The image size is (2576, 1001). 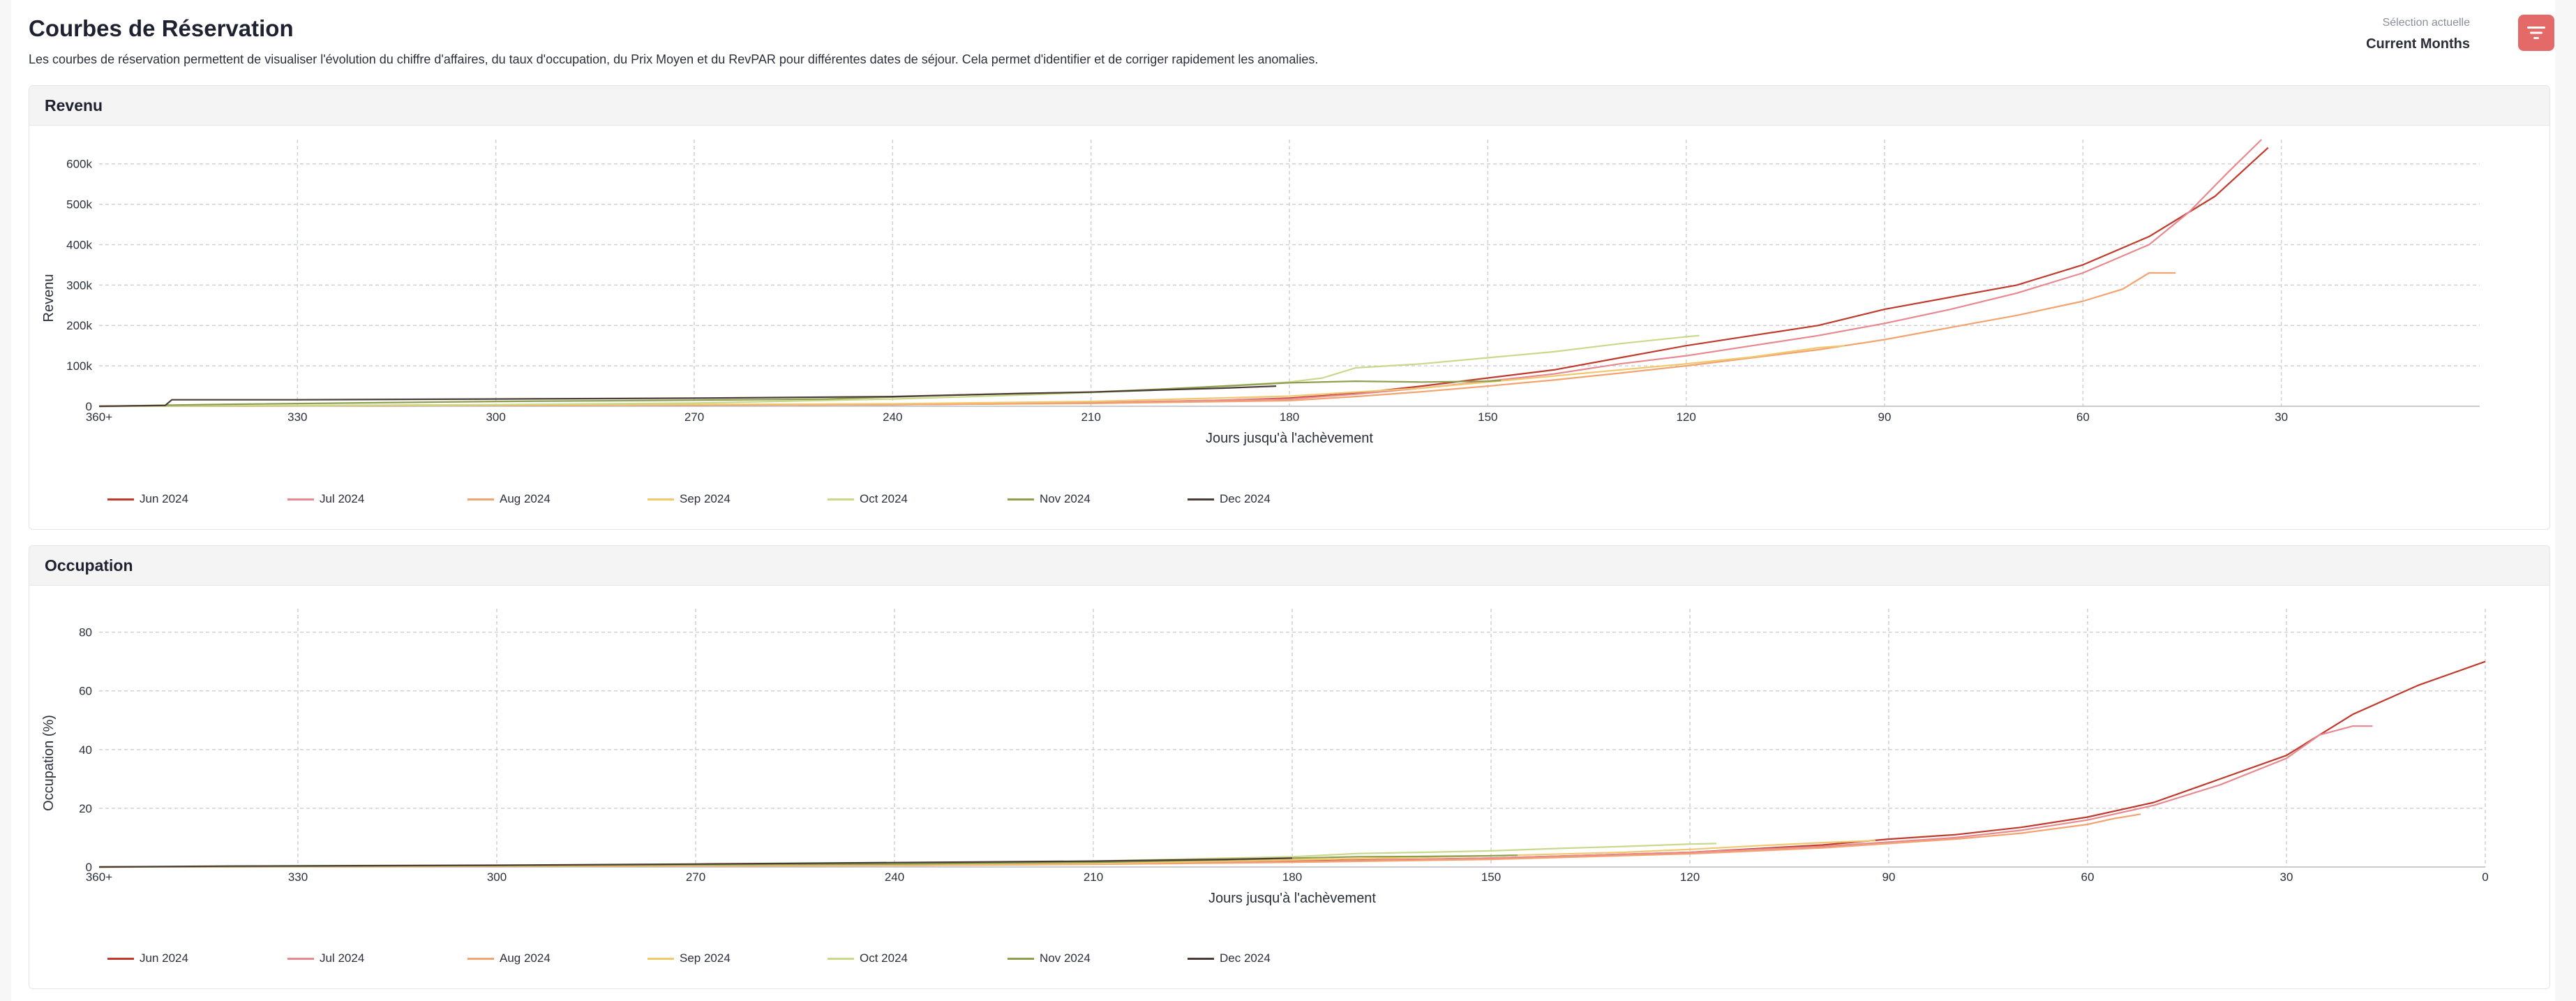 I want to click on legend-label: Sep 2024, so click(x=705, y=958).